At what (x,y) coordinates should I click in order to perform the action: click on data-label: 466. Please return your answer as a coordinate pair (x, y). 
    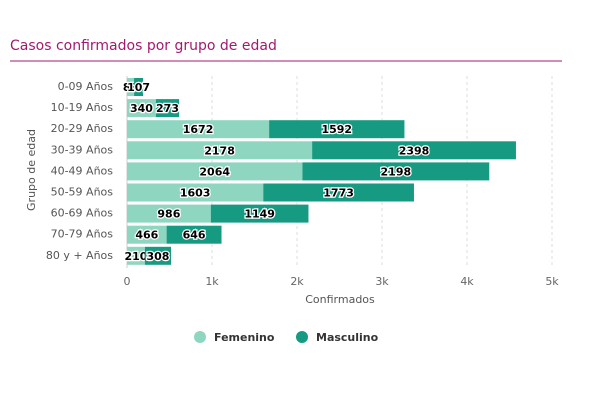
    Looking at the image, I should click on (146, 235).